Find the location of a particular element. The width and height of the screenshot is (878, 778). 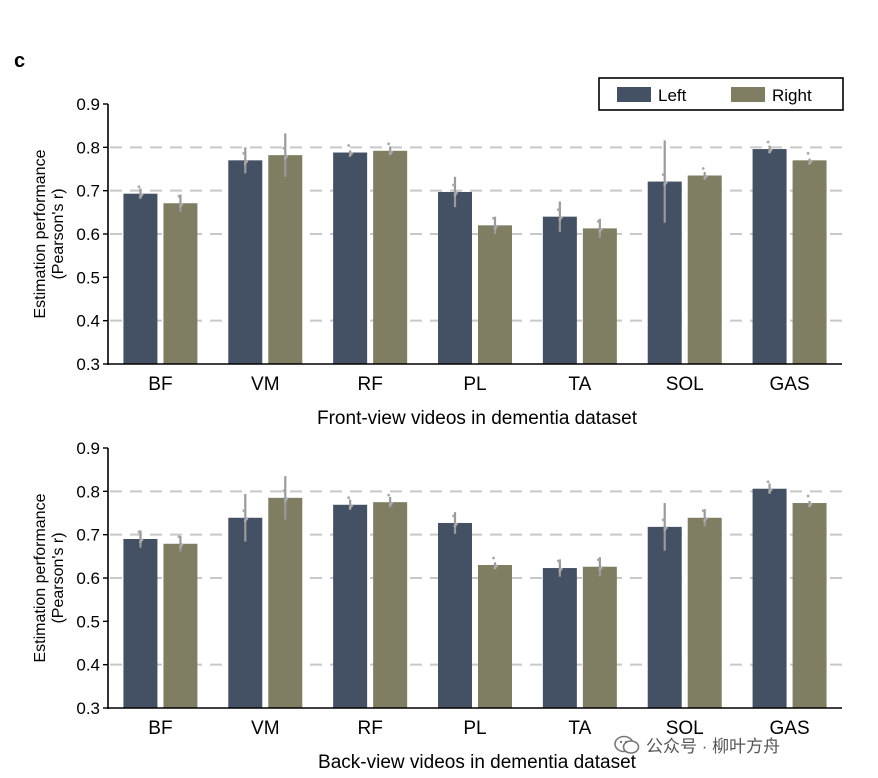

y-tick-label: 0.7 is located at coordinates (88, 191).